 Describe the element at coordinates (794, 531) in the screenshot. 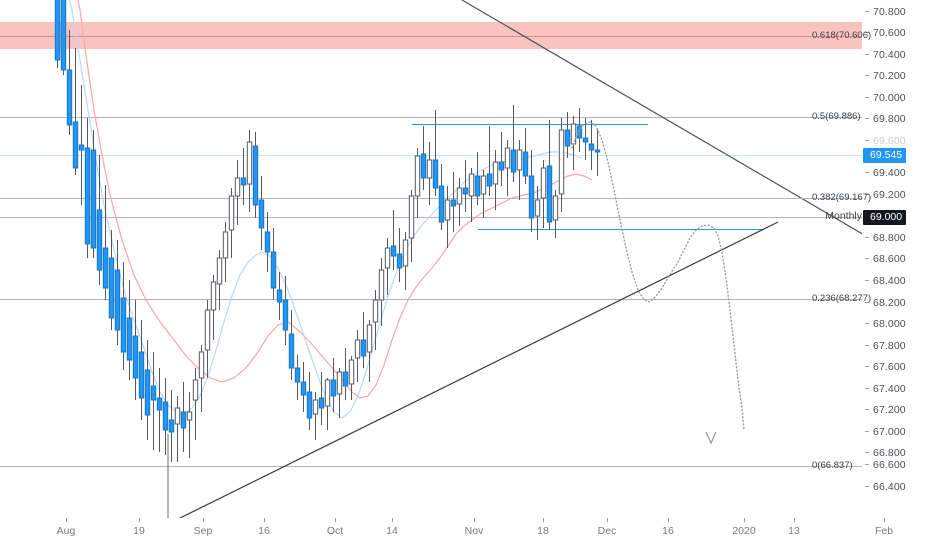

I see `time-tick-label: 13` at that location.